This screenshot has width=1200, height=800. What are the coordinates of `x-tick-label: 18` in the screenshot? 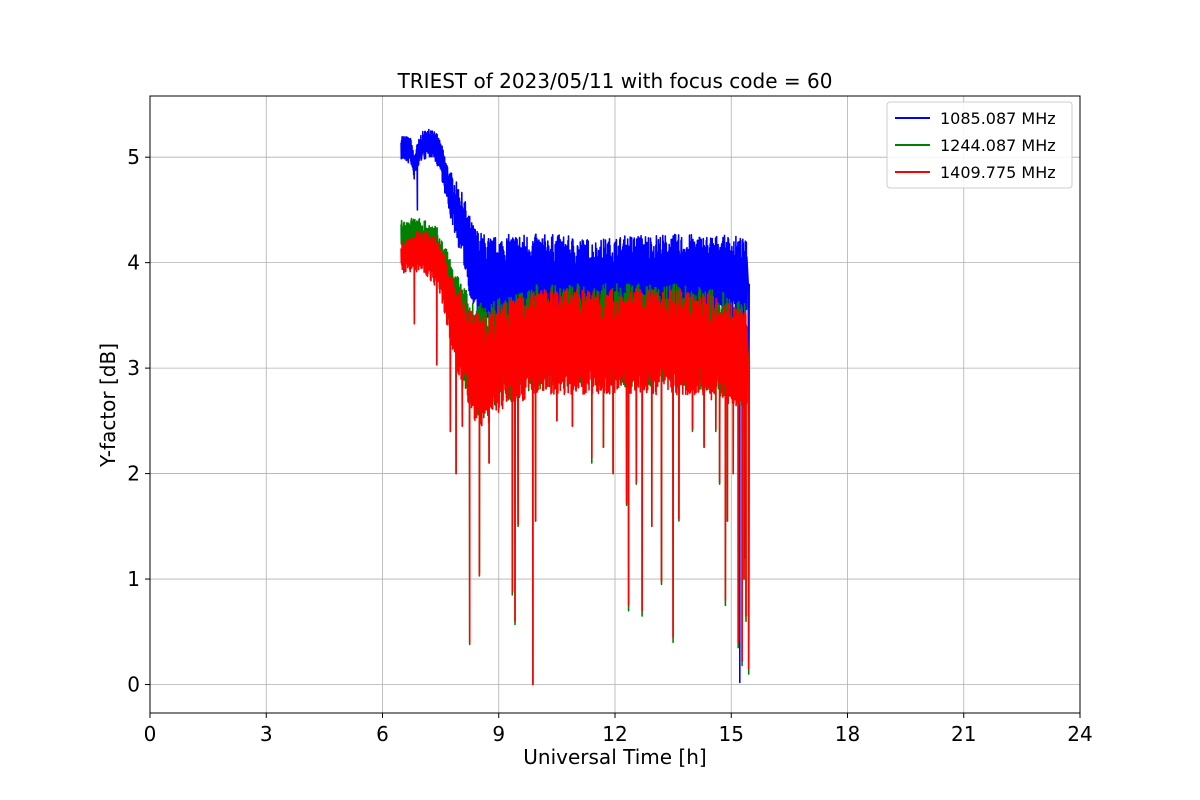 It's located at (847, 734).